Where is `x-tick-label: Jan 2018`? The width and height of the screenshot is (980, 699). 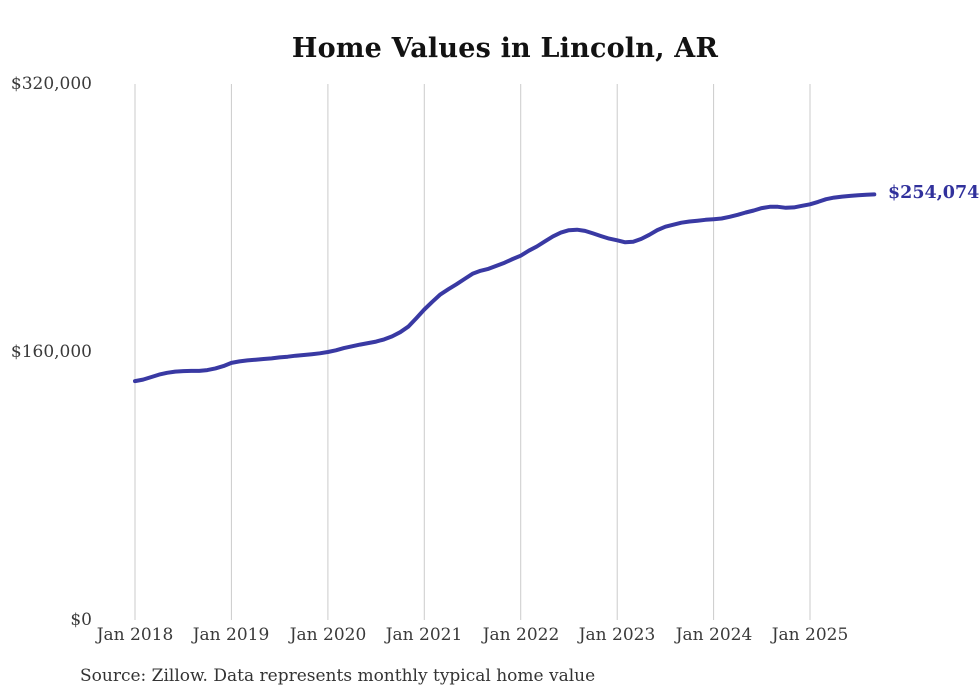
x-tick-label: Jan 2018 is located at coordinates (135, 635).